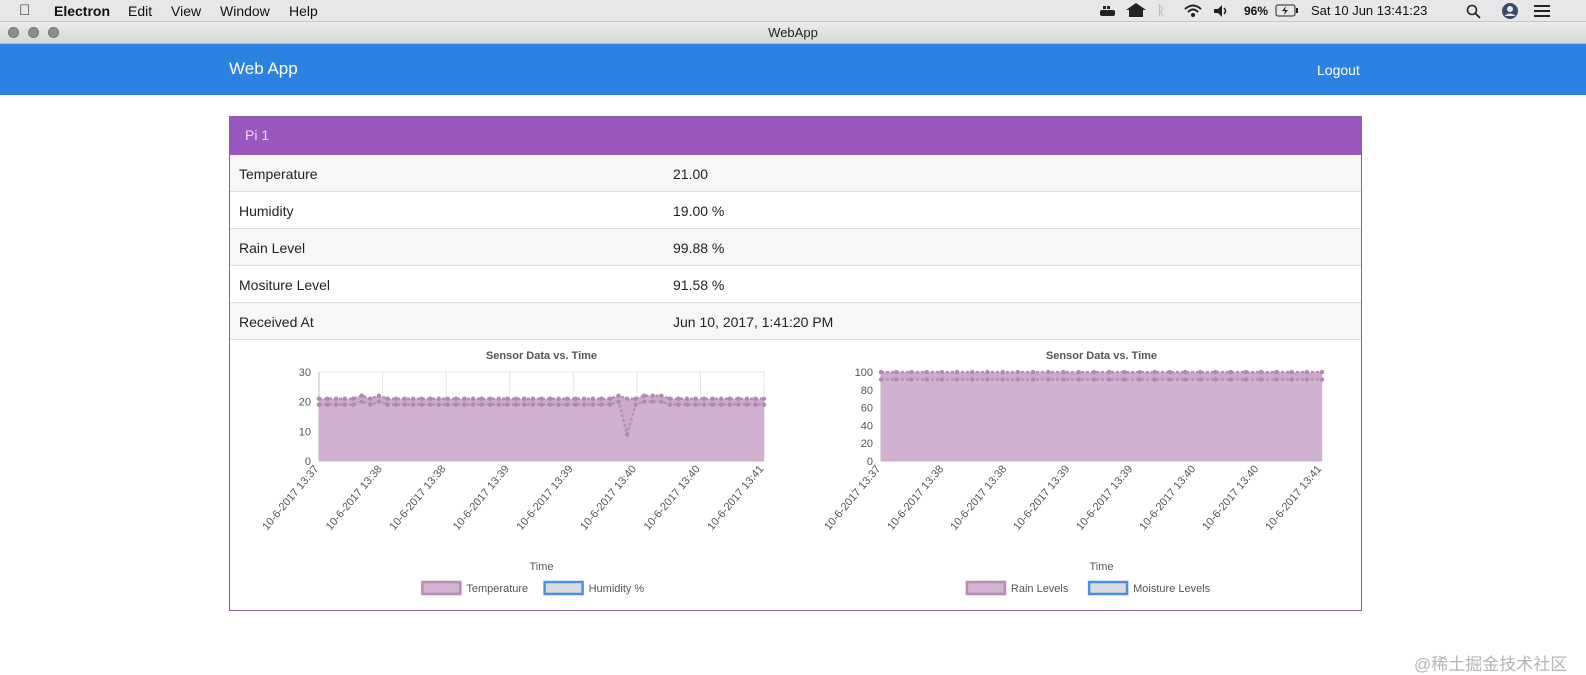  Describe the element at coordinates (1161, 10) in the screenshot. I see `bluetooth-icon: ᚱ` at that location.